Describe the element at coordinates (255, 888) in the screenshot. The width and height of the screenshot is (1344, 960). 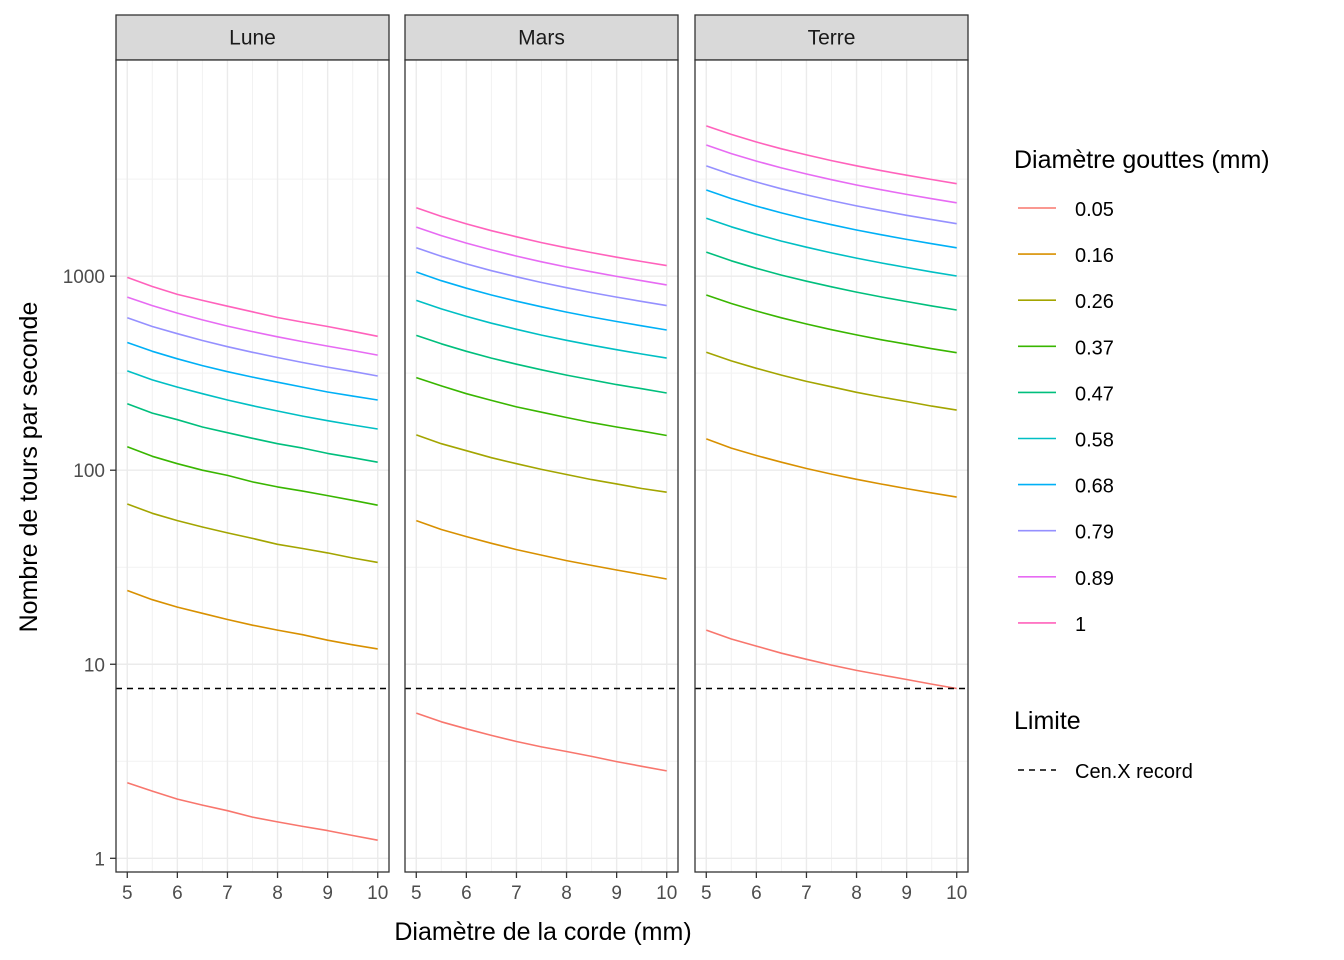
I see `x-axis-lune: 5 6 7 8 9 10` at that location.